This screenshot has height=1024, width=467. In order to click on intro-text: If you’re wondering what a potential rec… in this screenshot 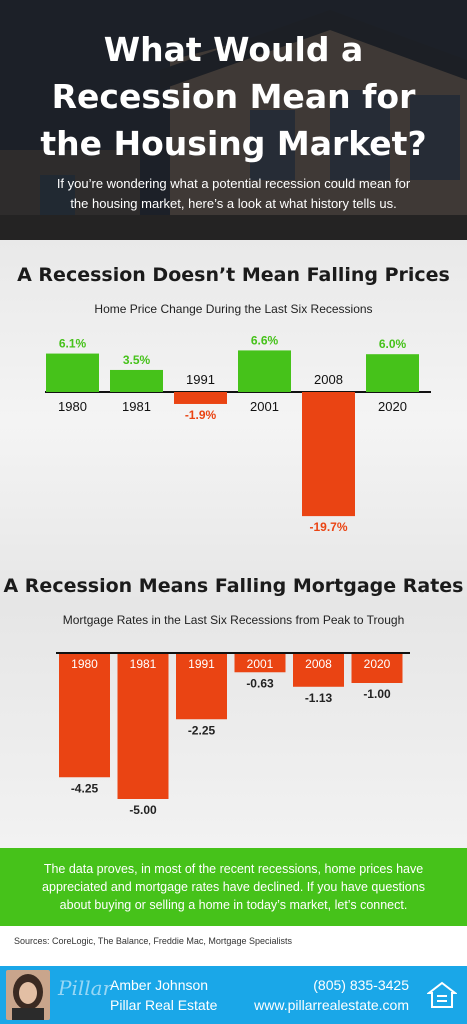, I will do `click(233, 194)`.